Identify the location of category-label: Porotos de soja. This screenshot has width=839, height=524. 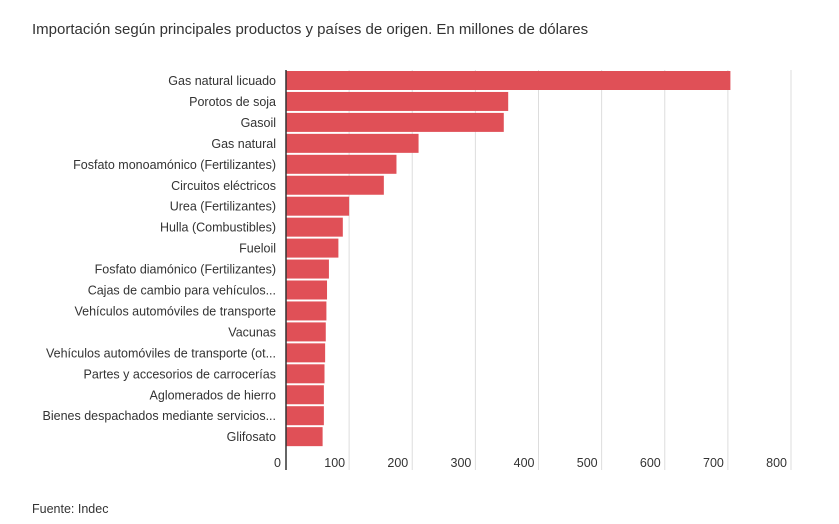
(232, 102).